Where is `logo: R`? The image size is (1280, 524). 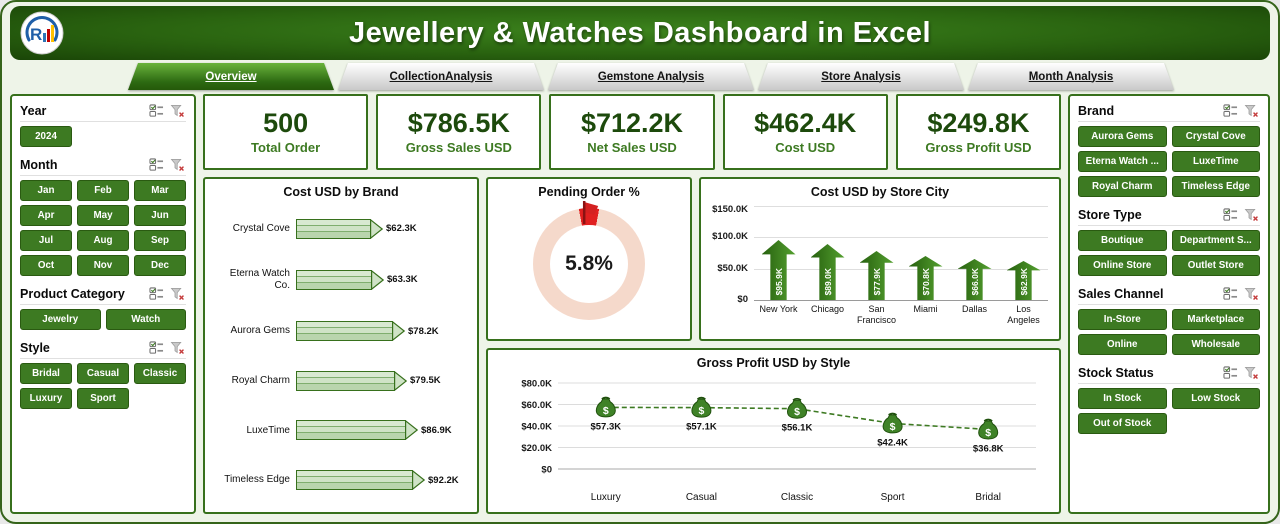 logo: R is located at coordinates (42, 33).